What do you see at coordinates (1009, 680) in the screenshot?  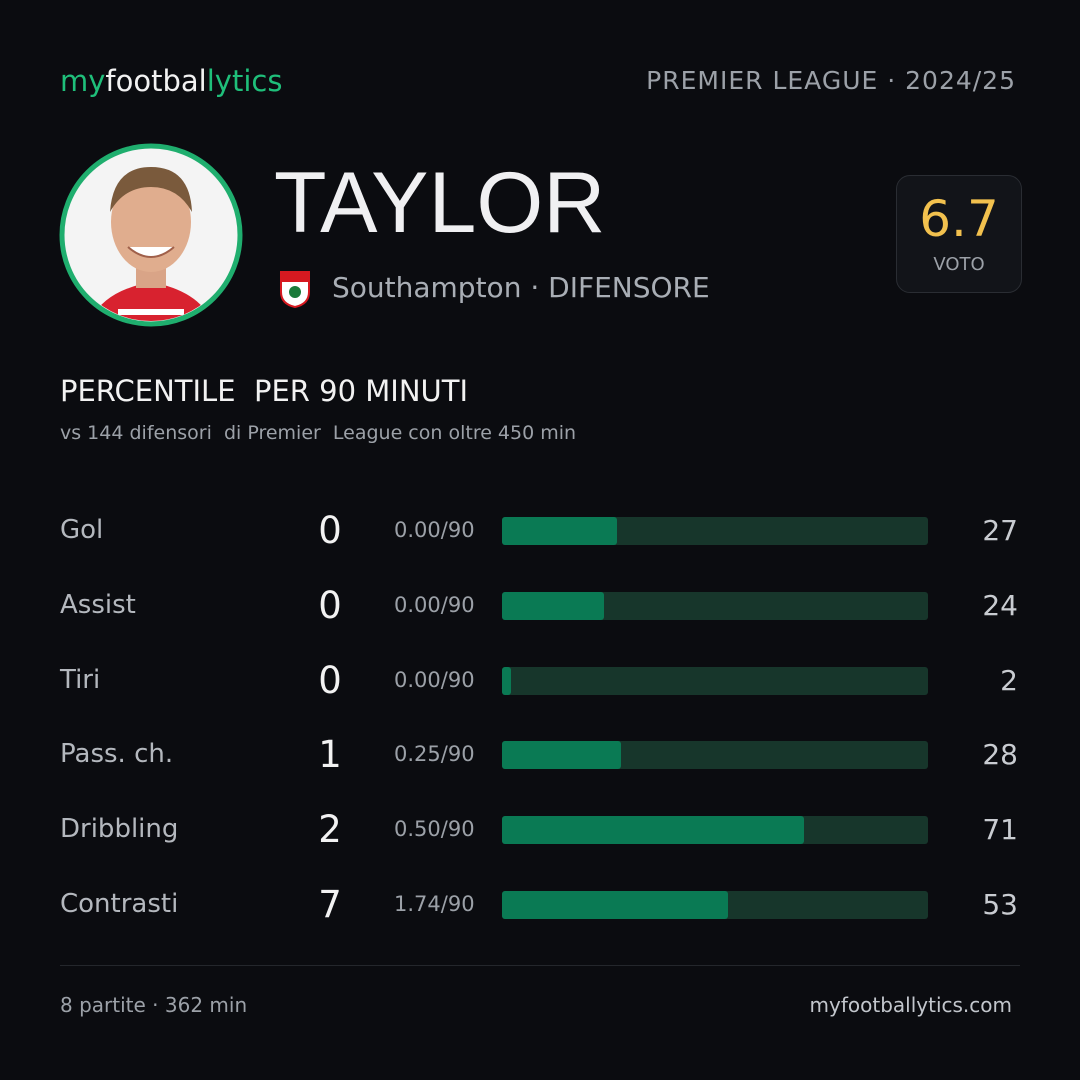 I see `stat-percentile: 2` at bounding box center [1009, 680].